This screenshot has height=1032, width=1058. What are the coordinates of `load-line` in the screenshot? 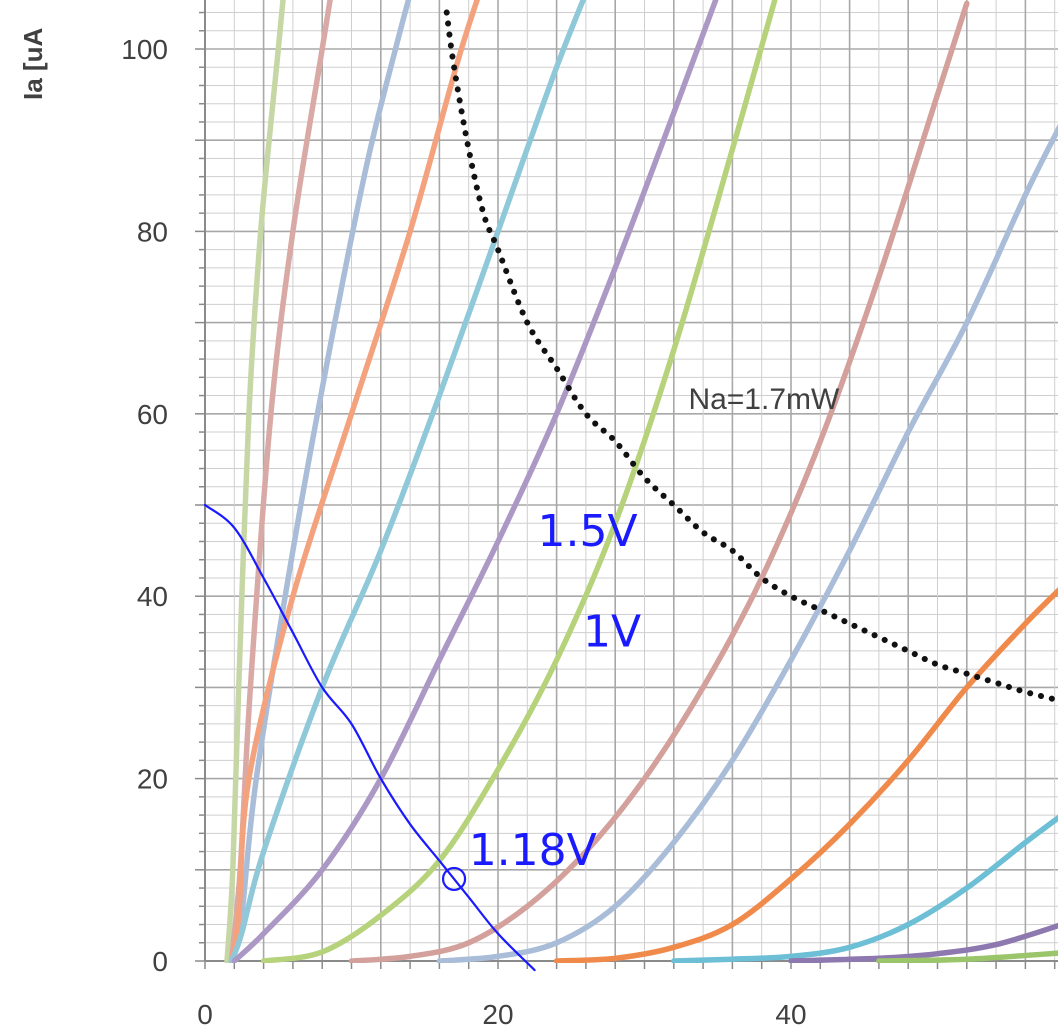 It's located at (369, 737).